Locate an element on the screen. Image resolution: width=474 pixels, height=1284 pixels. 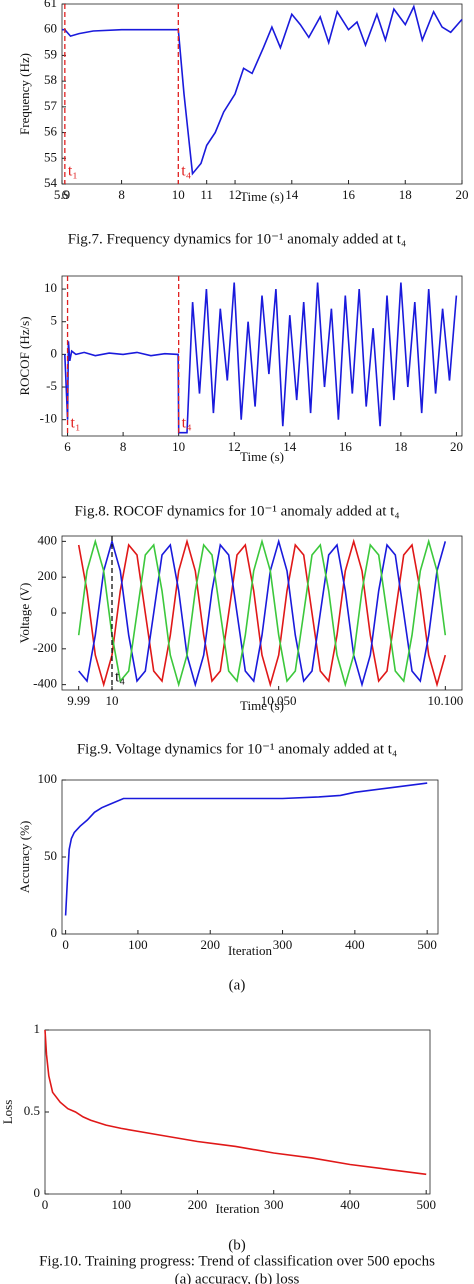
y-tick-label: -5 is located at coordinates (51, 385).